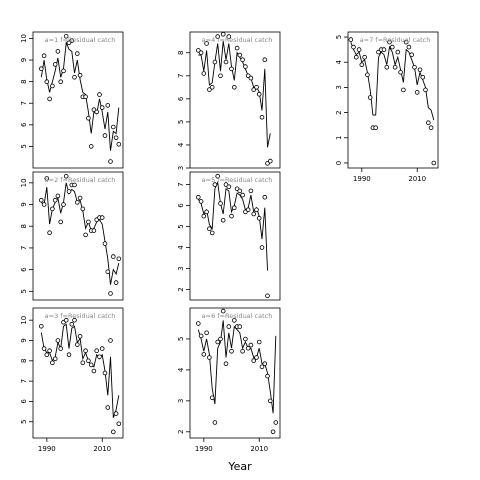 The image size is (480, 480). What do you see at coordinates (339, 112) in the screenshot?
I see `y-tick-label: 2` at bounding box center [339, 112].